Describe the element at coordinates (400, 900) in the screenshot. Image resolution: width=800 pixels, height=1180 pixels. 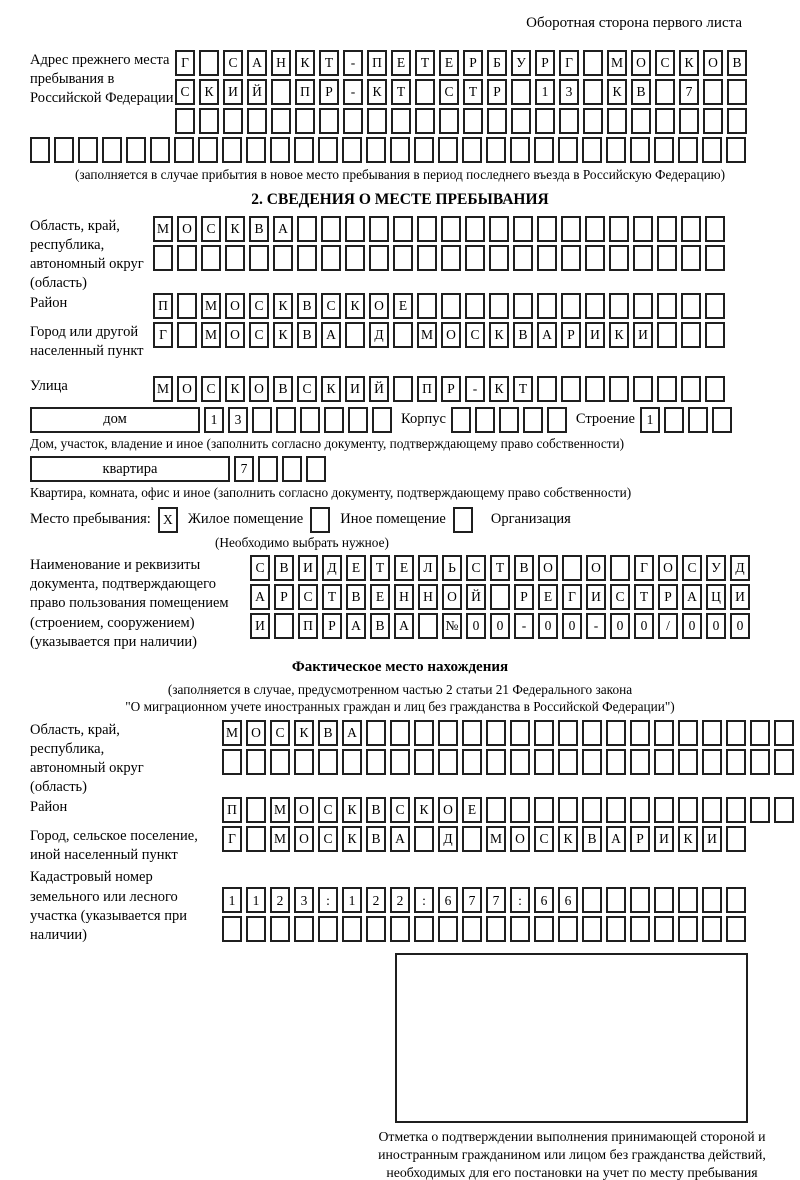
I see `form-cell: 2` at that location.